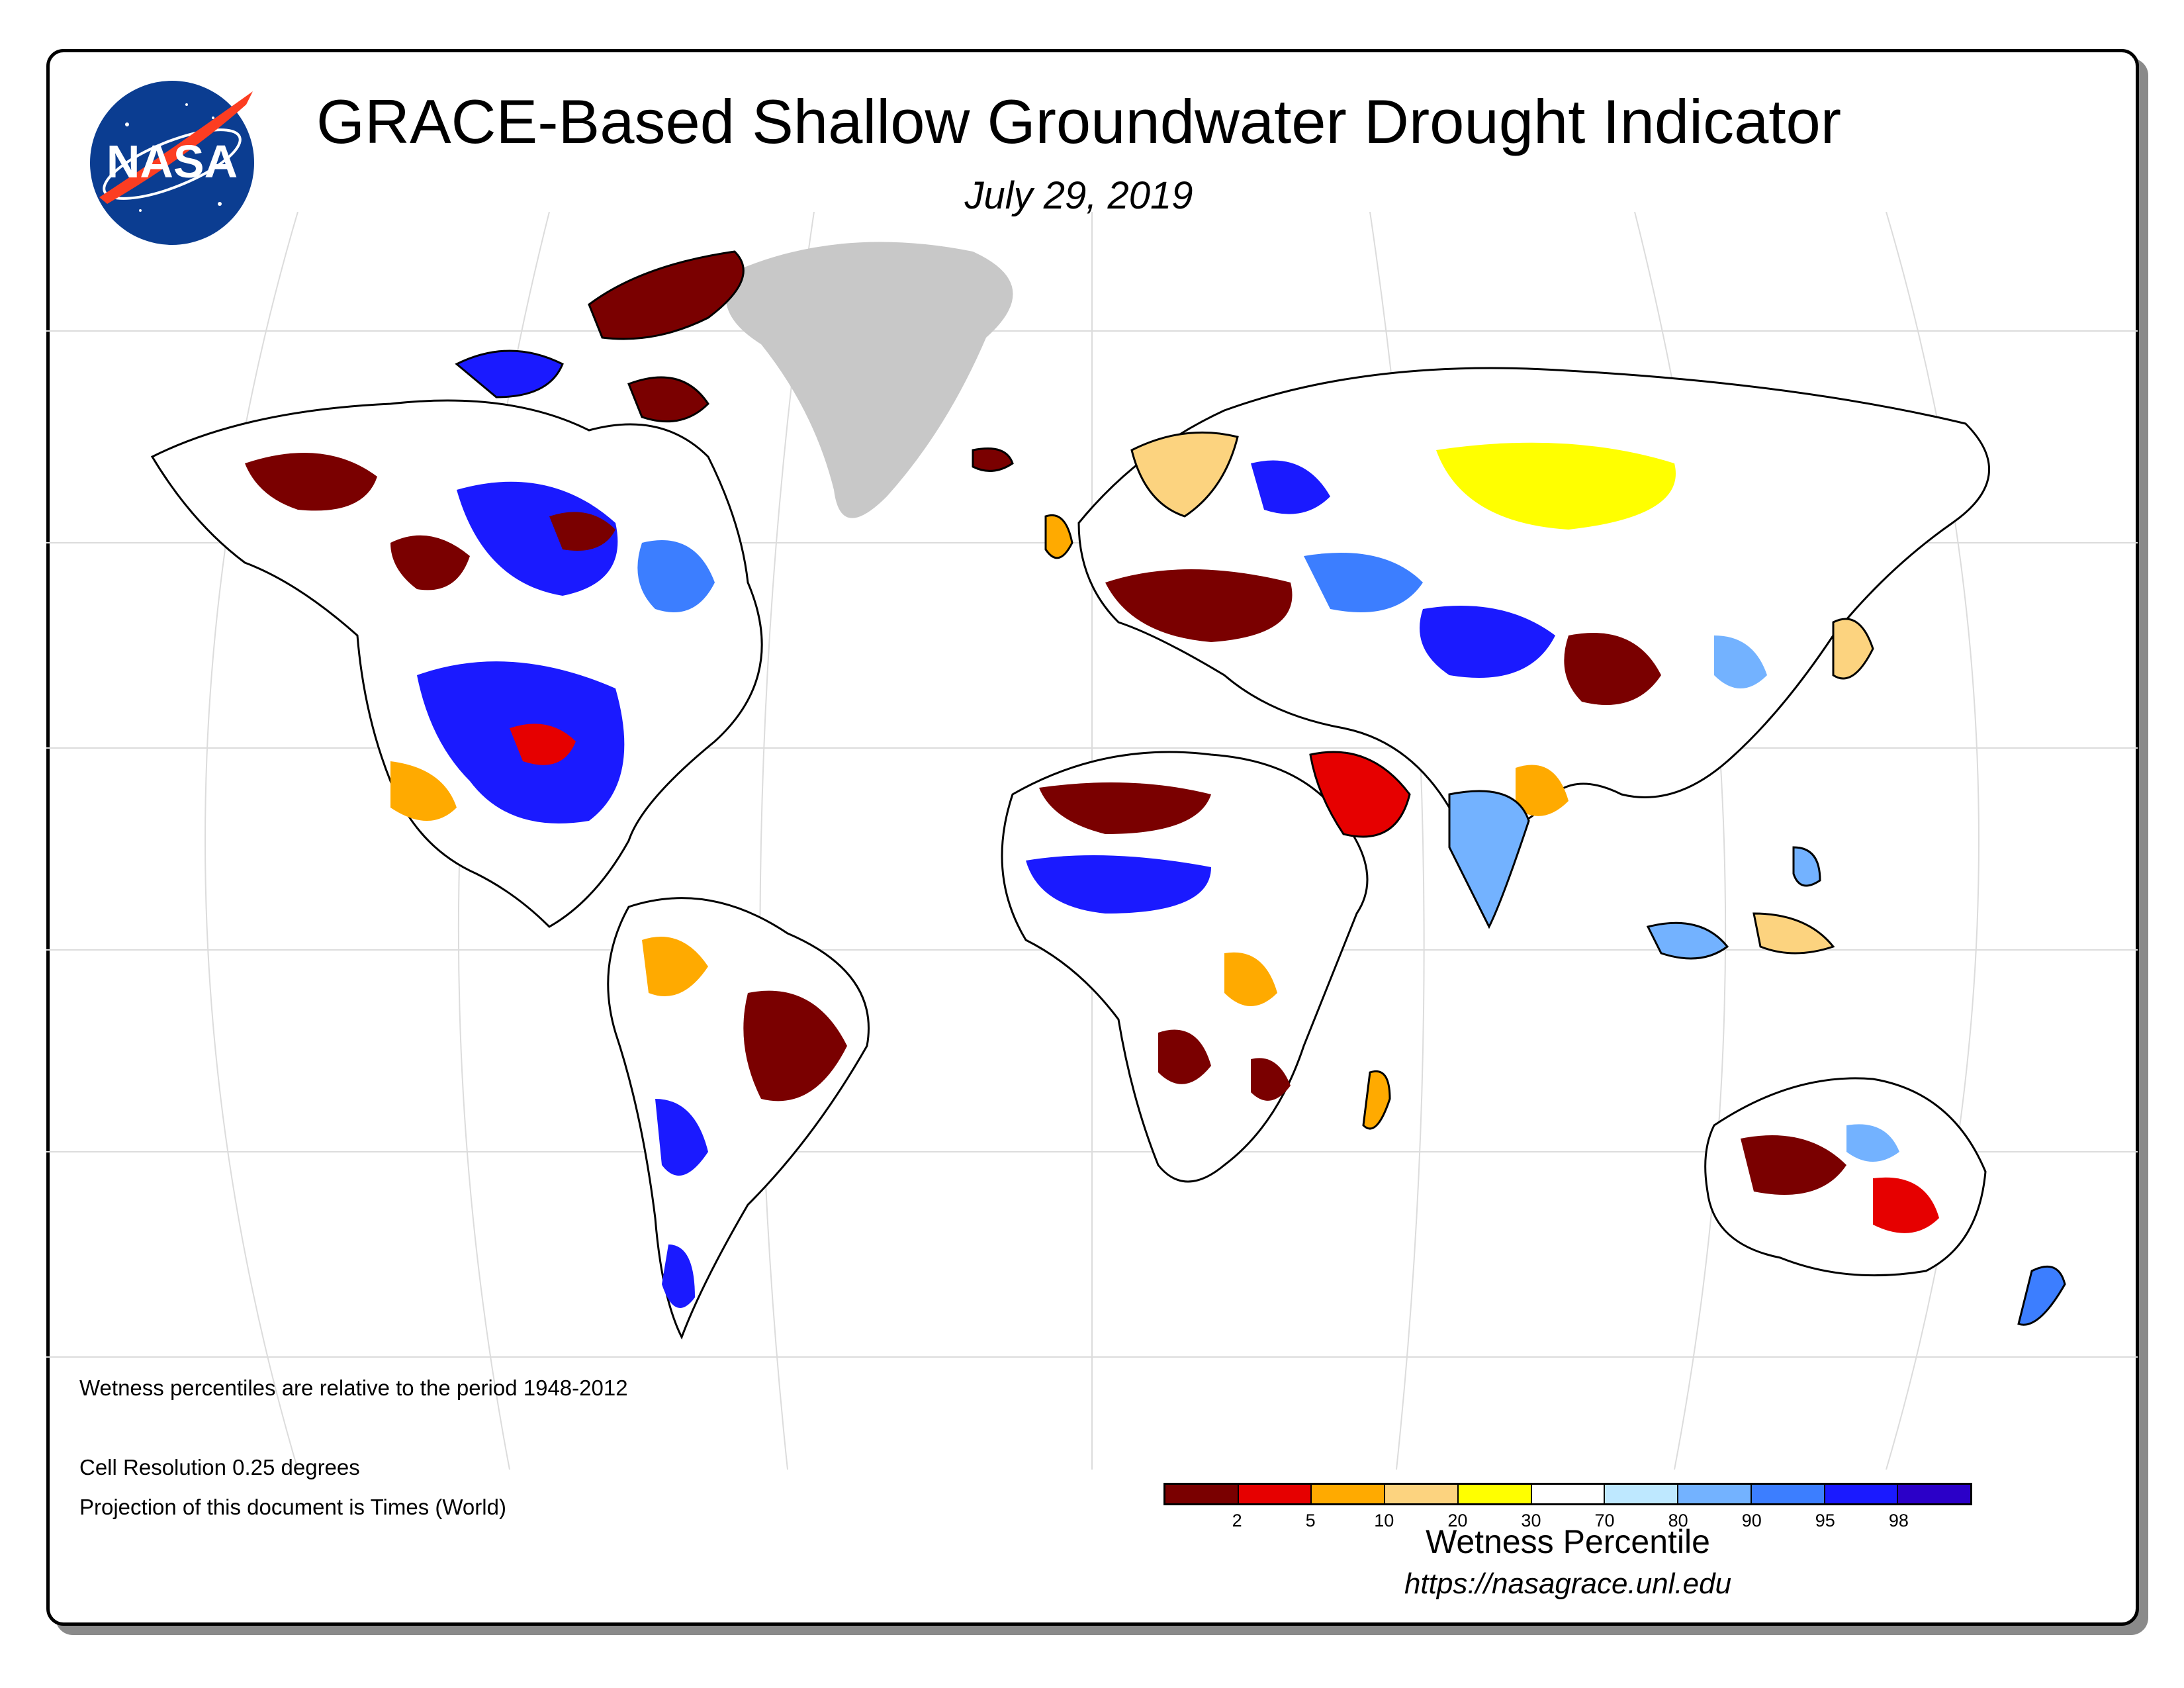  I want to click on new-zealand-shape, so click(2042, 1295).